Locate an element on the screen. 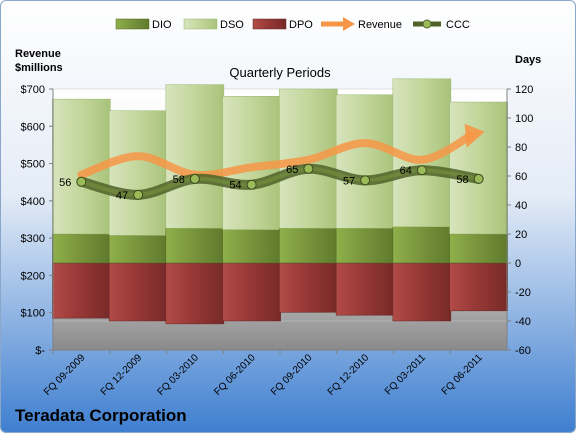  y-right-tick-label: 120 is located at coordinates (524, 90).